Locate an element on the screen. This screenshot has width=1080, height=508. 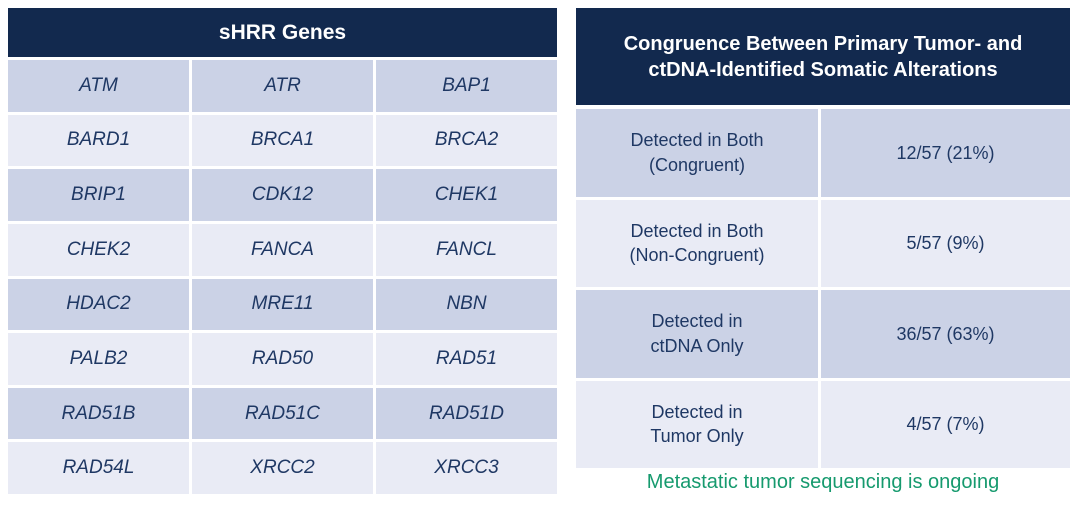
gene-cell: CHEK1 is located at coordinates (466, 195).